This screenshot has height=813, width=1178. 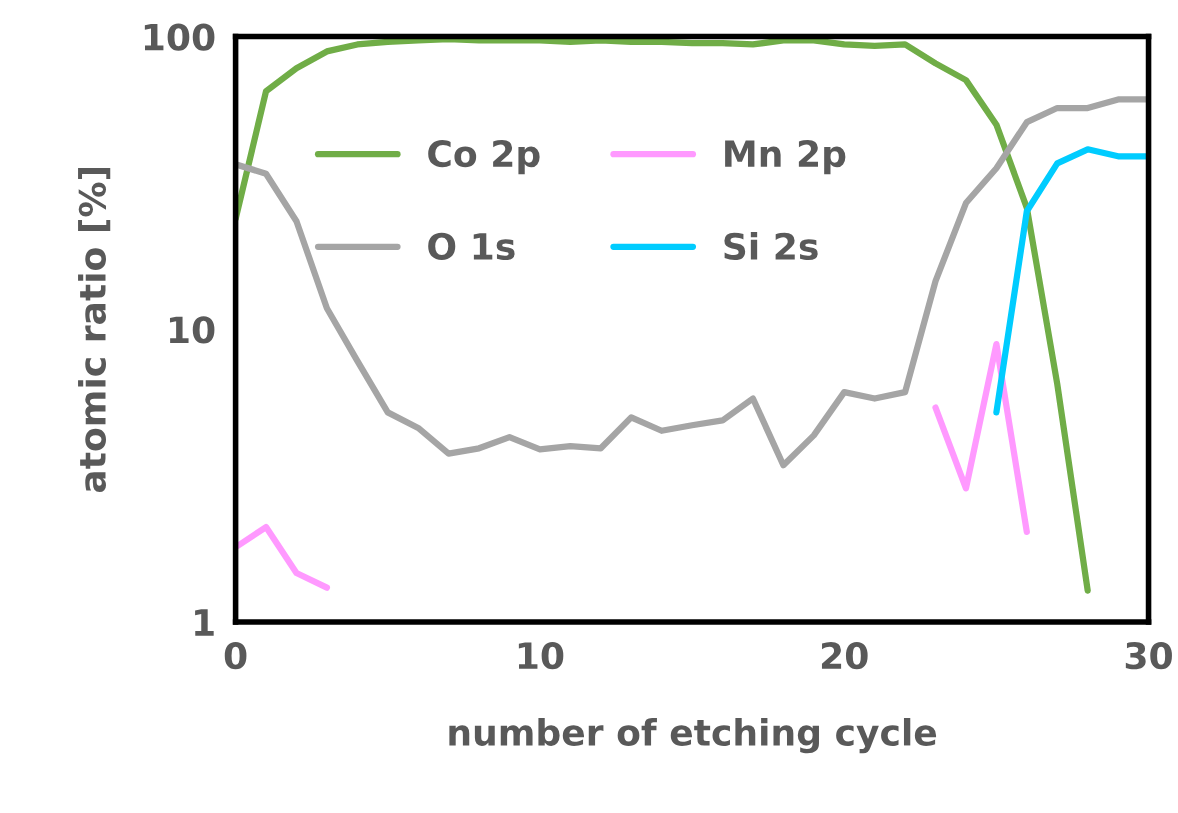 I want to click on legend-label: Si 2s, so click(x=771, y=246).